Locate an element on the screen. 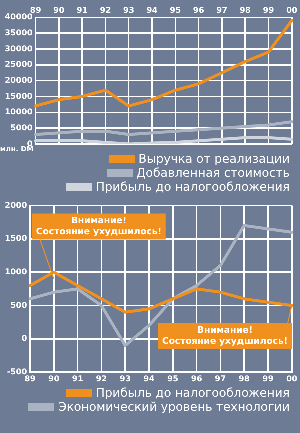 Image resolution: width=300 pixels, height=433 pixels. y-tick-label: 40000 is located at coordinates (19, 17).